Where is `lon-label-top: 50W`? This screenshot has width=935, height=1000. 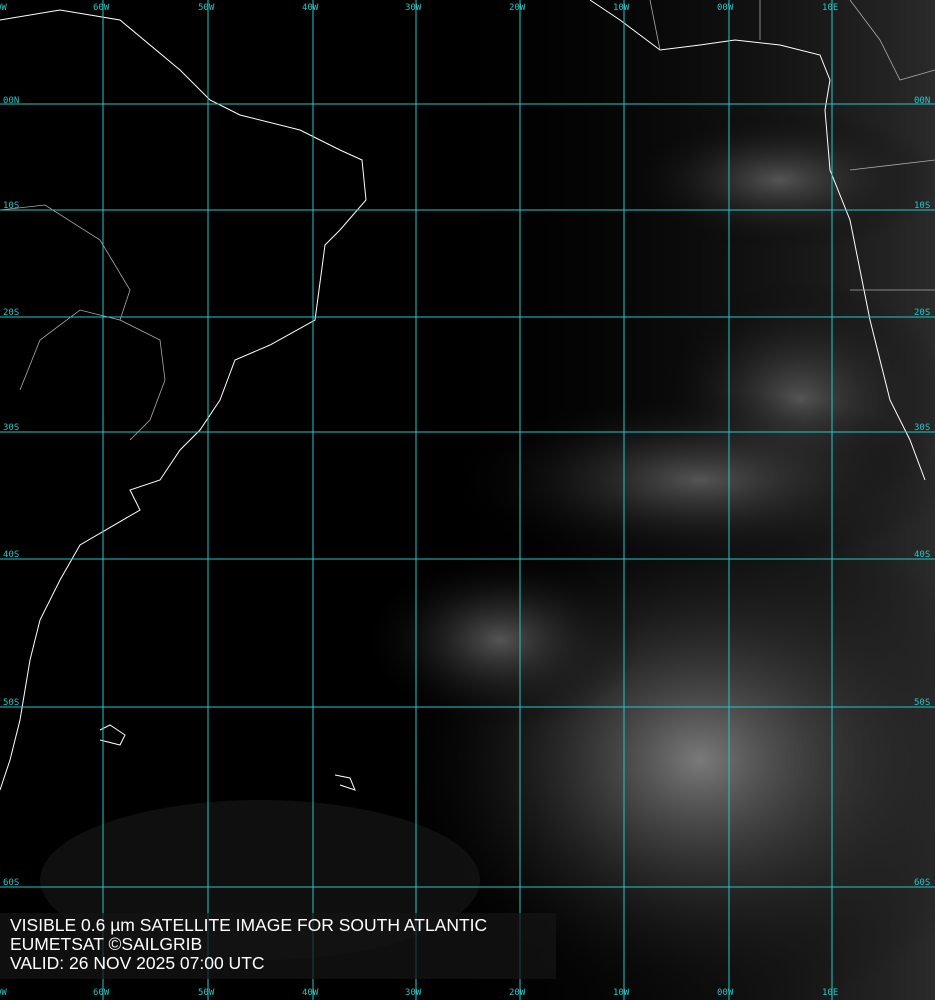
lon-label-top: 50W is located at coordinates (206, 8).